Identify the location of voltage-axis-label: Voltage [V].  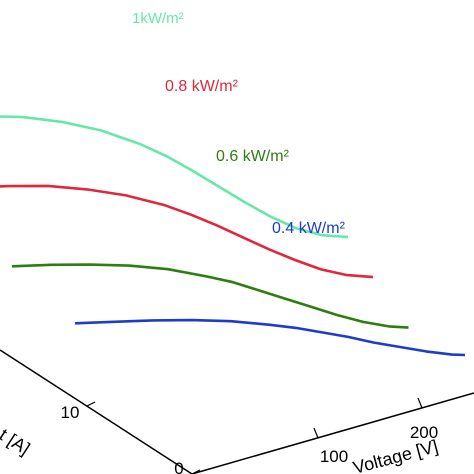
(395, 455).